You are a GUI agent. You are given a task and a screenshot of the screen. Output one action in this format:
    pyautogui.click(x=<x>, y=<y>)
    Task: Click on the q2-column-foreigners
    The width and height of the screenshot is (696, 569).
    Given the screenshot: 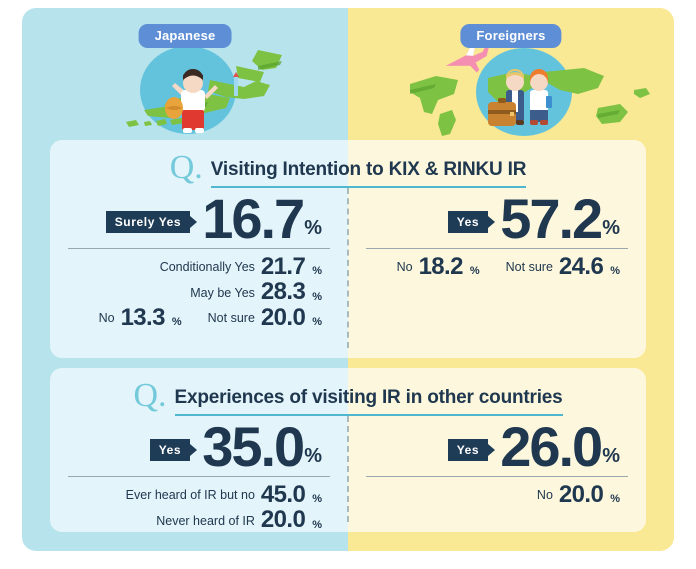 What is the action you would take?
    pyautogui.click(x=497, y=450)
    